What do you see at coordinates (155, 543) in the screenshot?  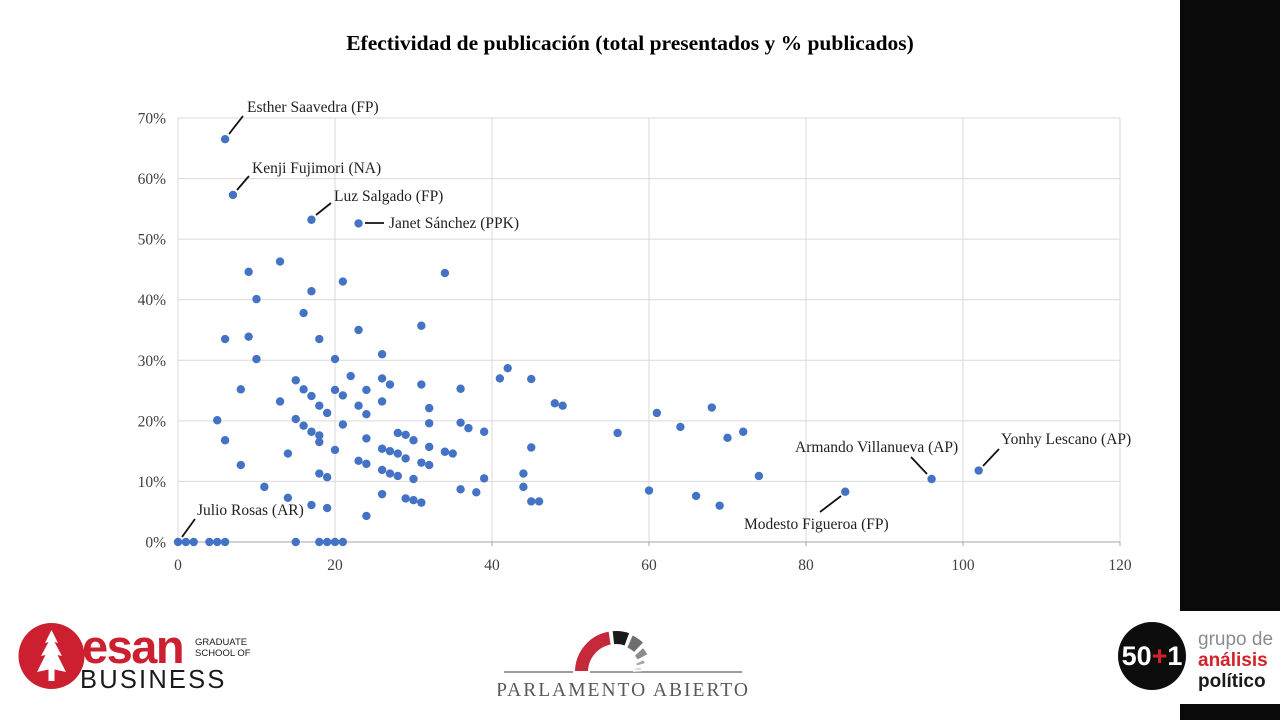 I see `y-axis-tick-label: 0%` at bounding box center [155, 543].